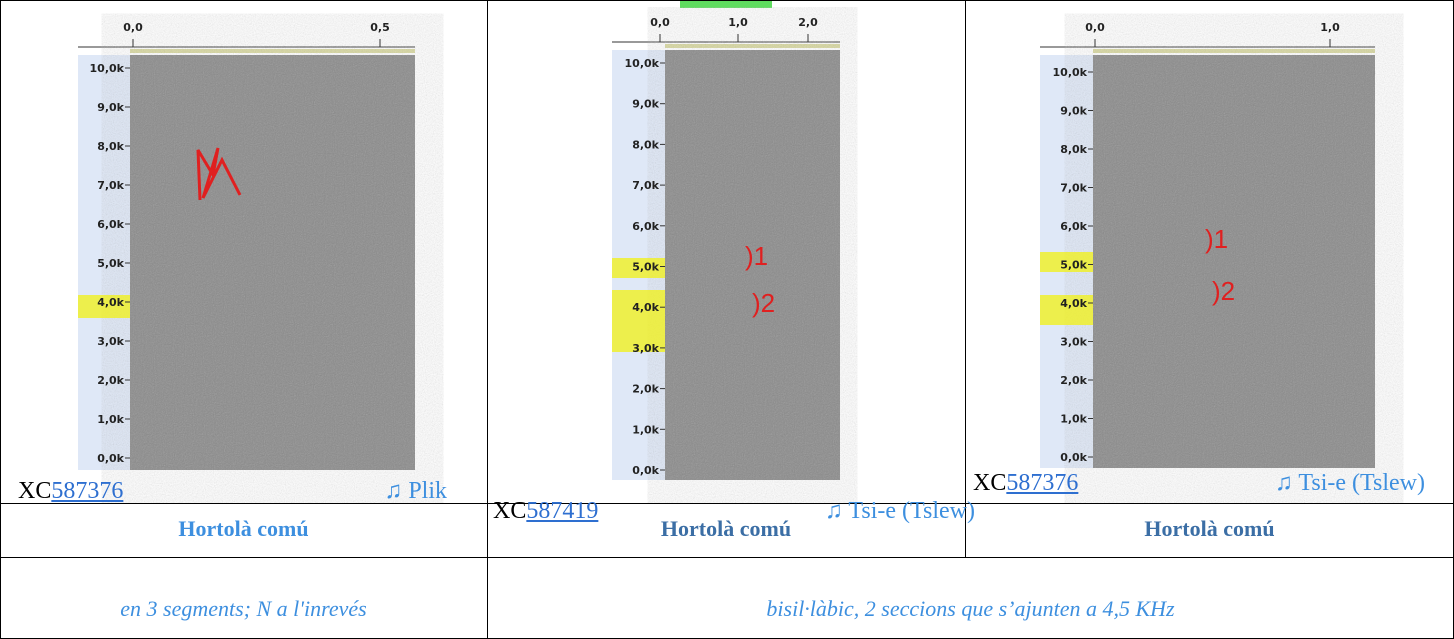 The height and width of the screenshot is (639, 1454). What do you see at coordinates (808, 22) in the screenshot?
I see `x-tick-label: 2,0` at bounding box center [808, 22].